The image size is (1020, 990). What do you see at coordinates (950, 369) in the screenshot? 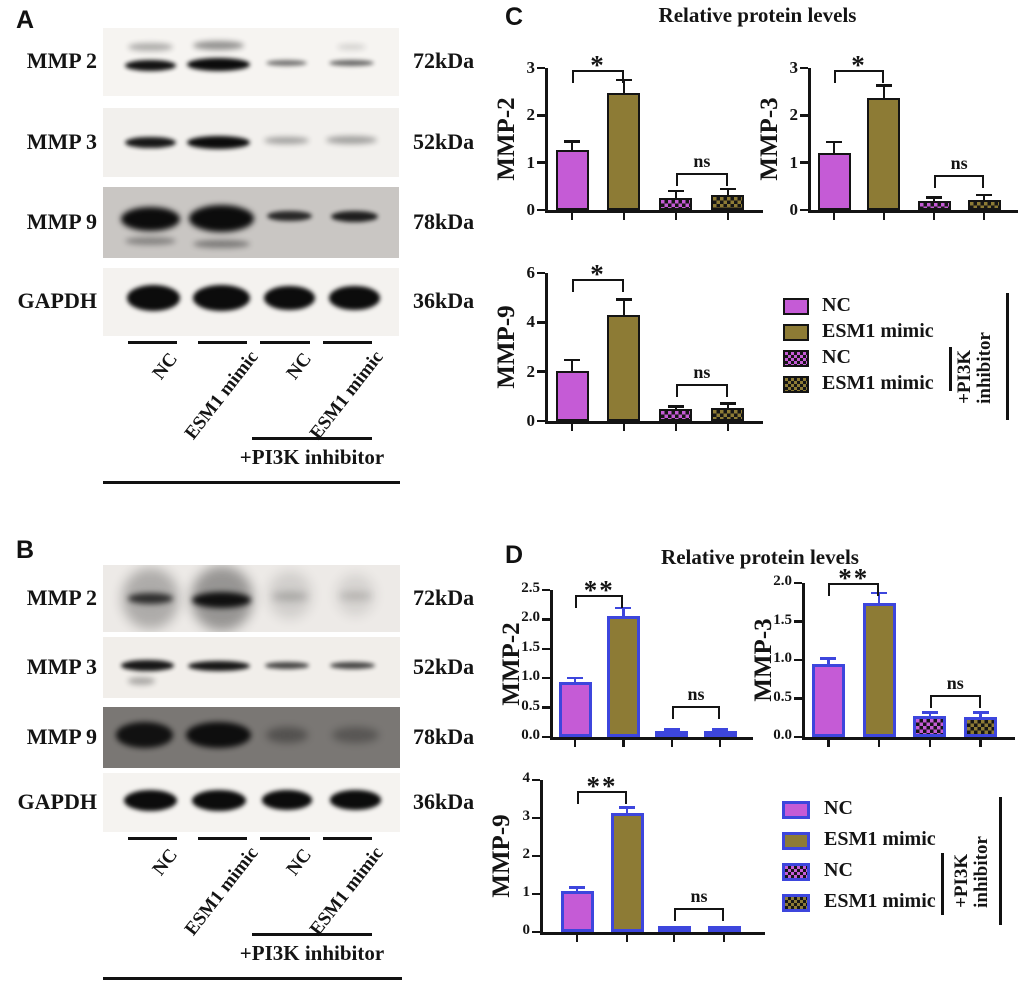
I see `legend-bracket-line` at bounding box center [950, 369].